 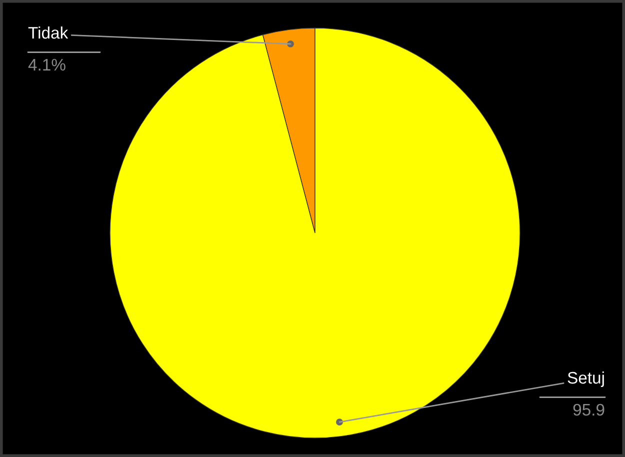 What do you see at coordinates (586, 379) in the screenshot?
I see `slice-label: Setuj` at bounding box center [586, 379].